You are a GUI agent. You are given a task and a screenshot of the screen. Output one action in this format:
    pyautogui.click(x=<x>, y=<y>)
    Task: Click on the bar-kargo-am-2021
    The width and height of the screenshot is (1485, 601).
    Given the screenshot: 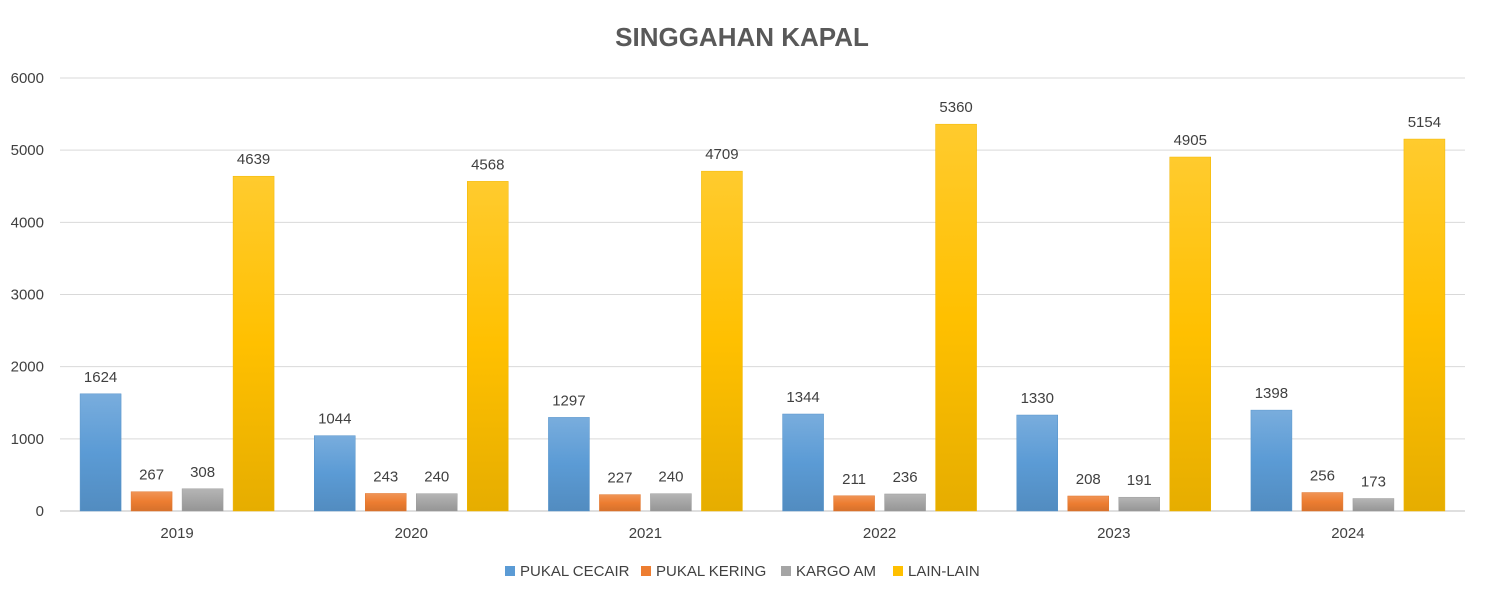 What is the action you would take?
    pyautogui.click(x=671, y=502)
    